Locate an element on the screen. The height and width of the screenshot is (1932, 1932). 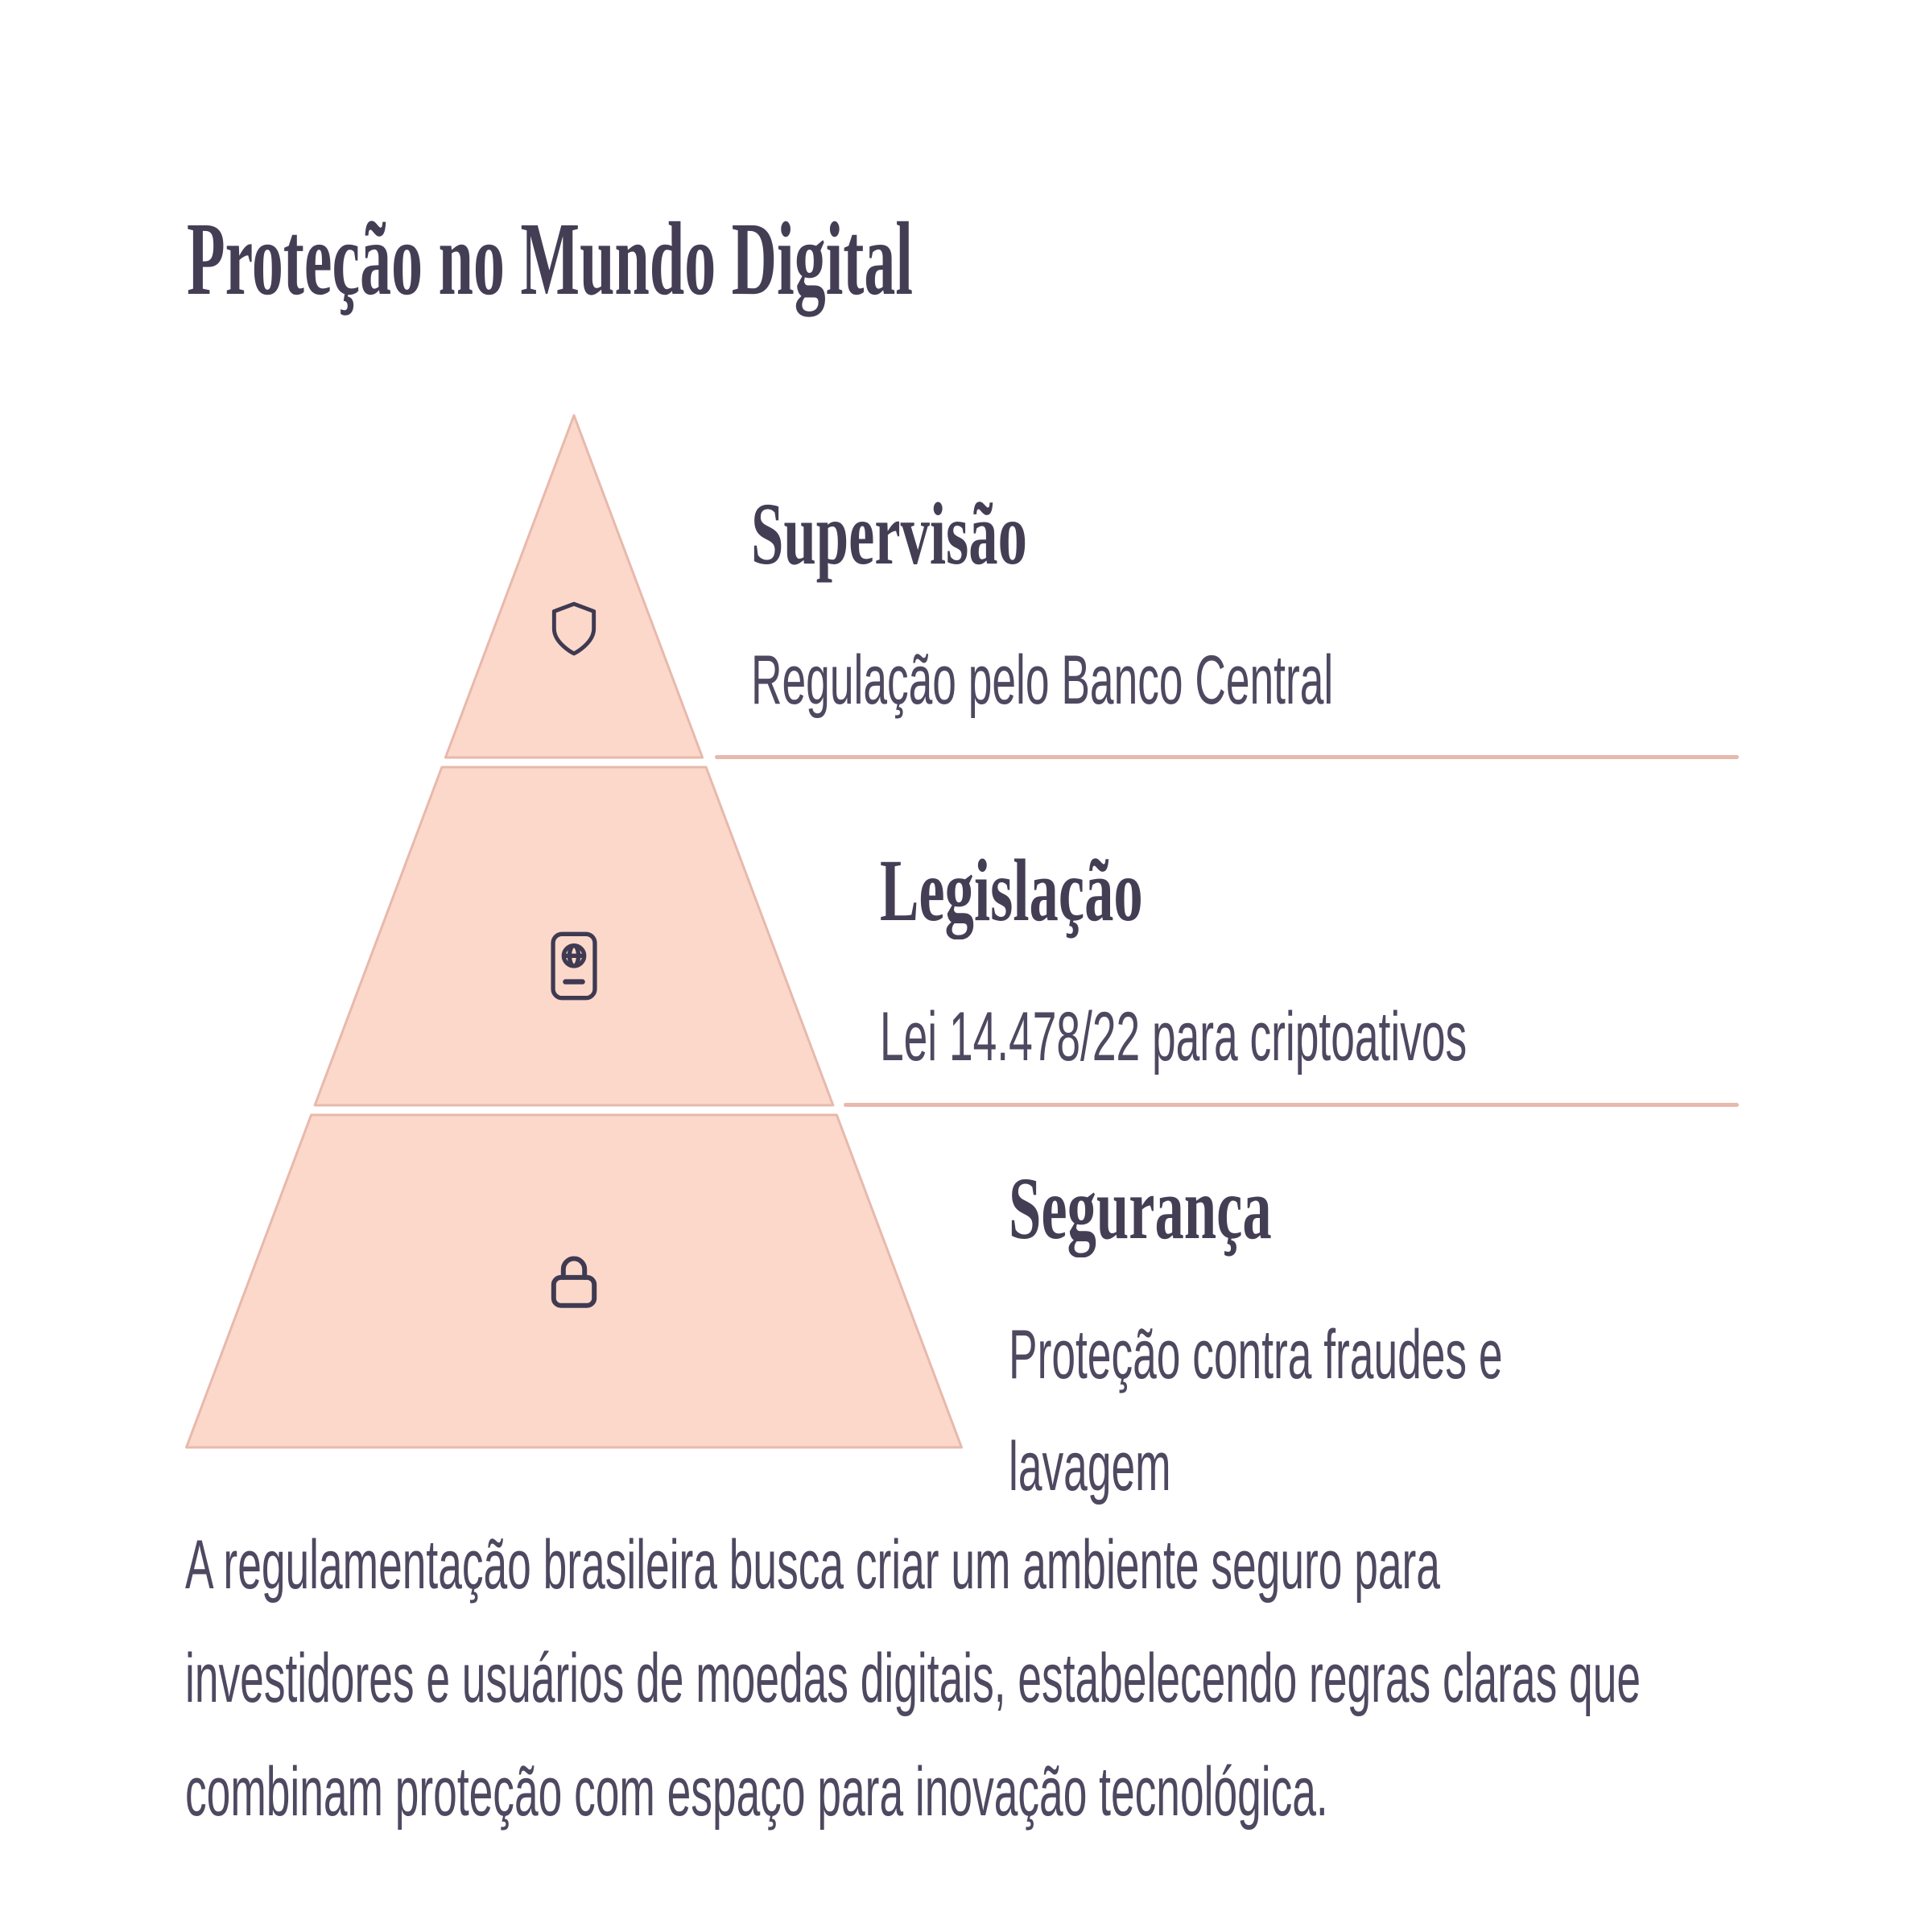
lock-icon is located at coordinates (574, 1282).